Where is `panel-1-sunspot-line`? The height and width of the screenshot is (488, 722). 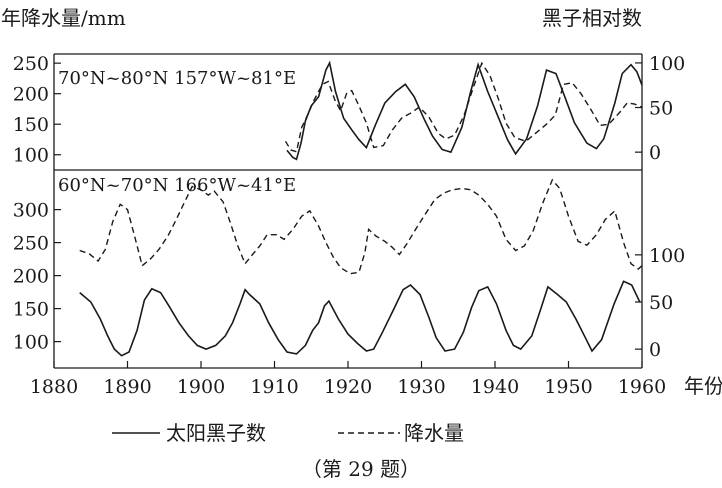
panel-1-sunspot-line is located at coordinates (464, 110).